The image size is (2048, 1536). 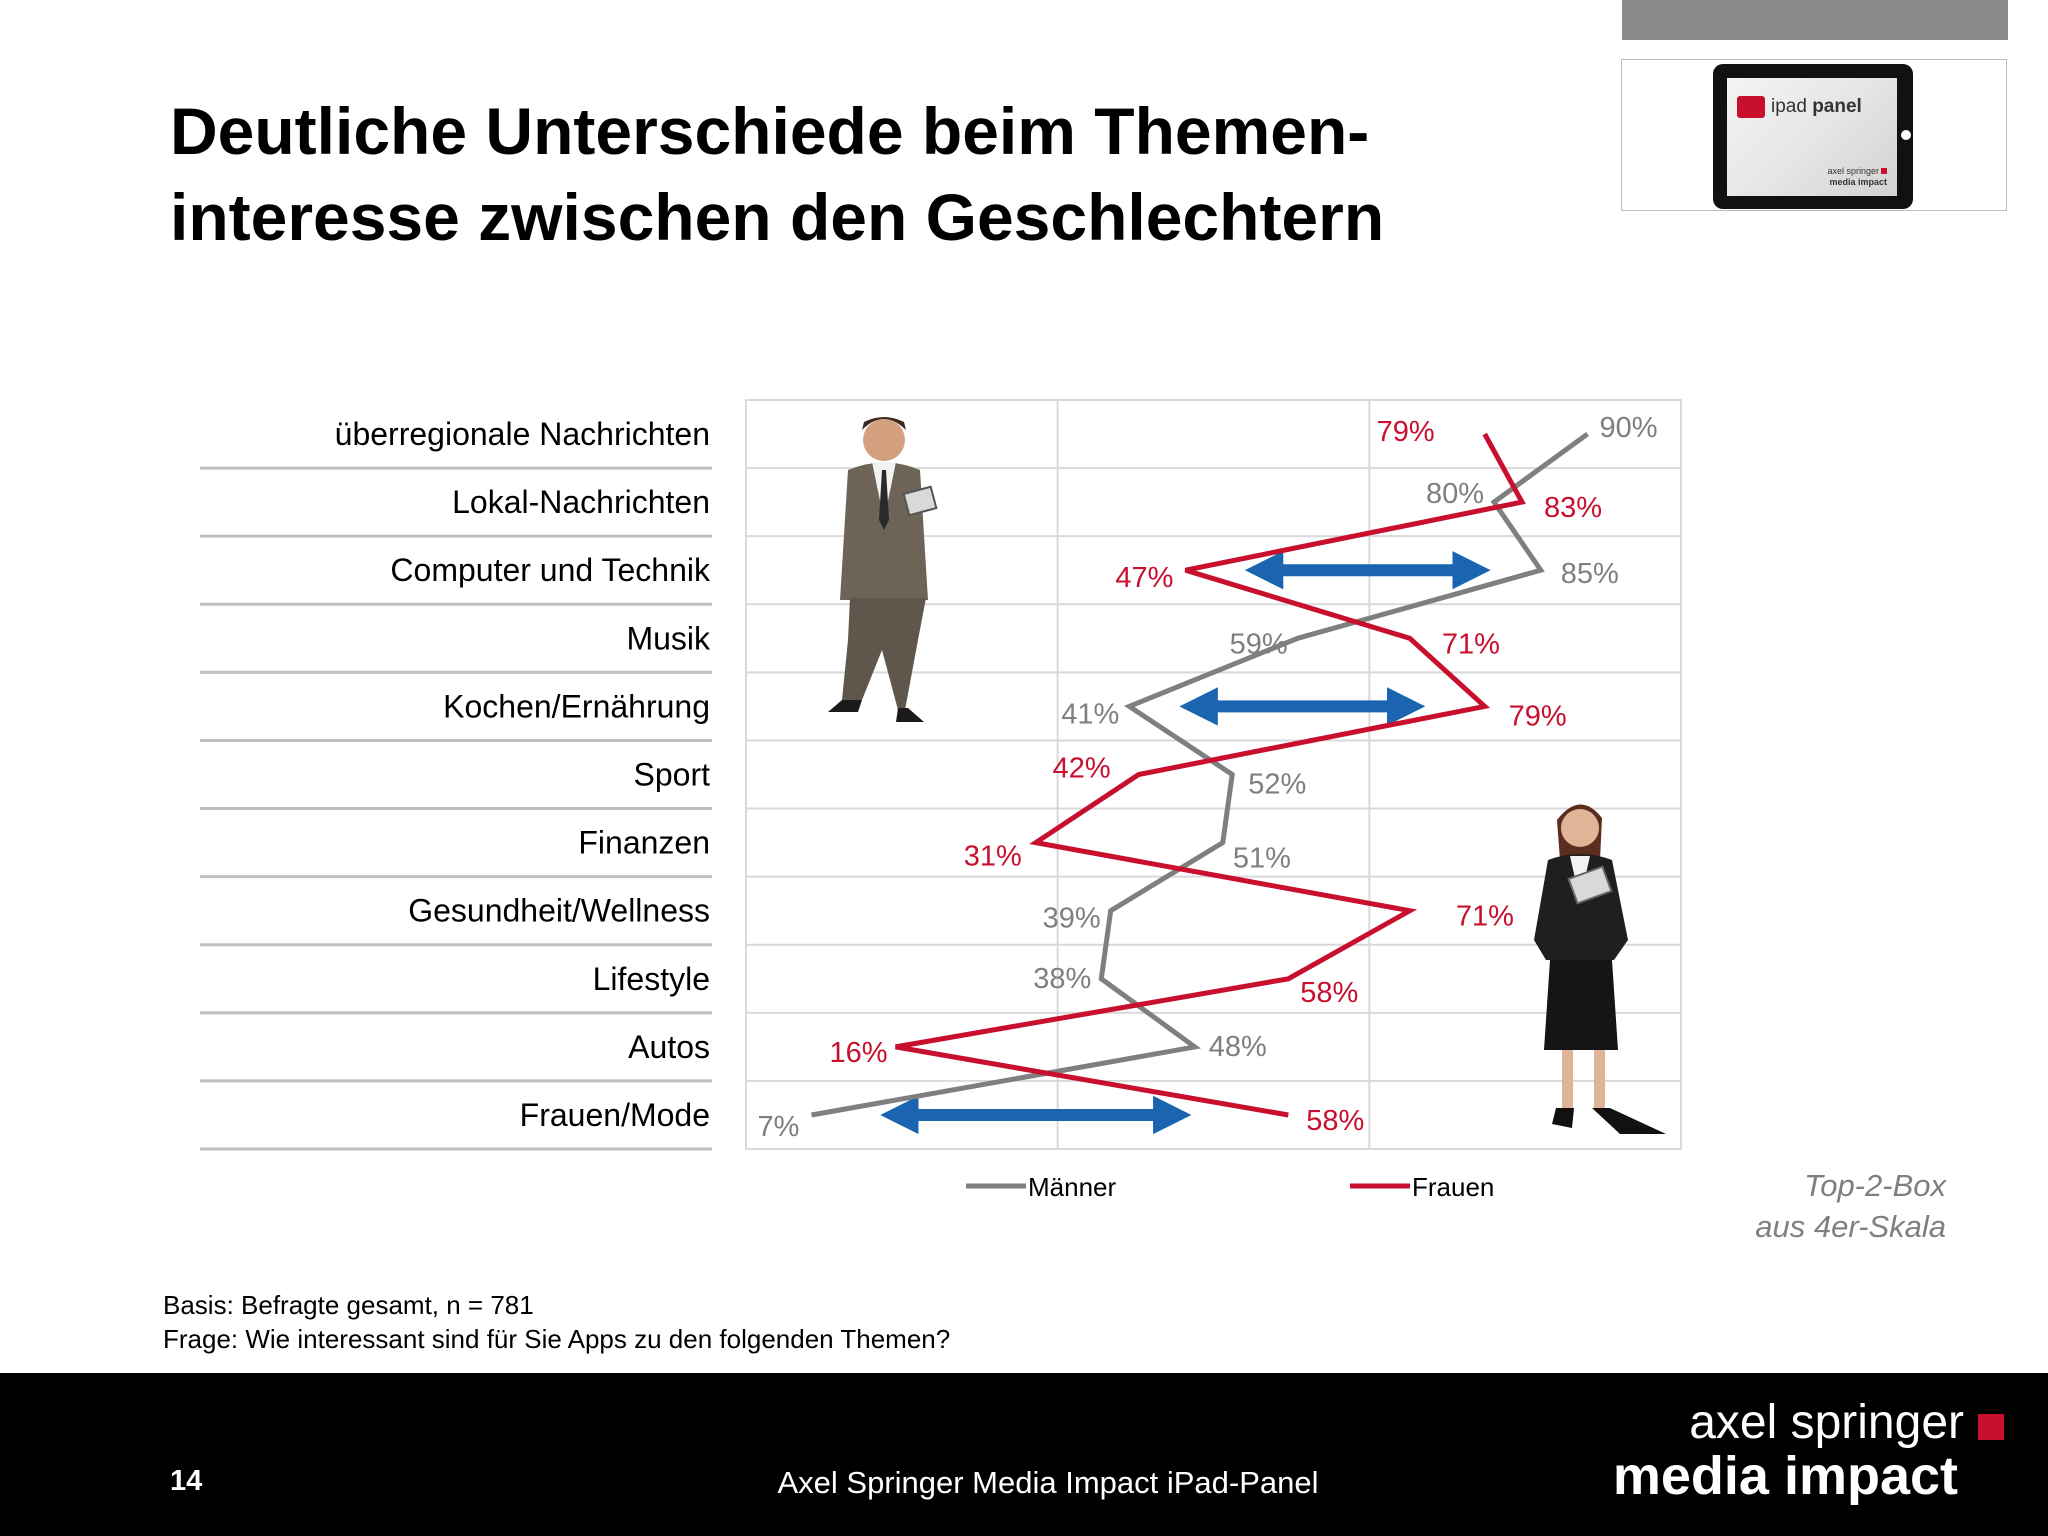 What do you see at coordinates (1090, 714) in the screenshot?
I see `data-label: 41%` at bounding box center [1090, 714].